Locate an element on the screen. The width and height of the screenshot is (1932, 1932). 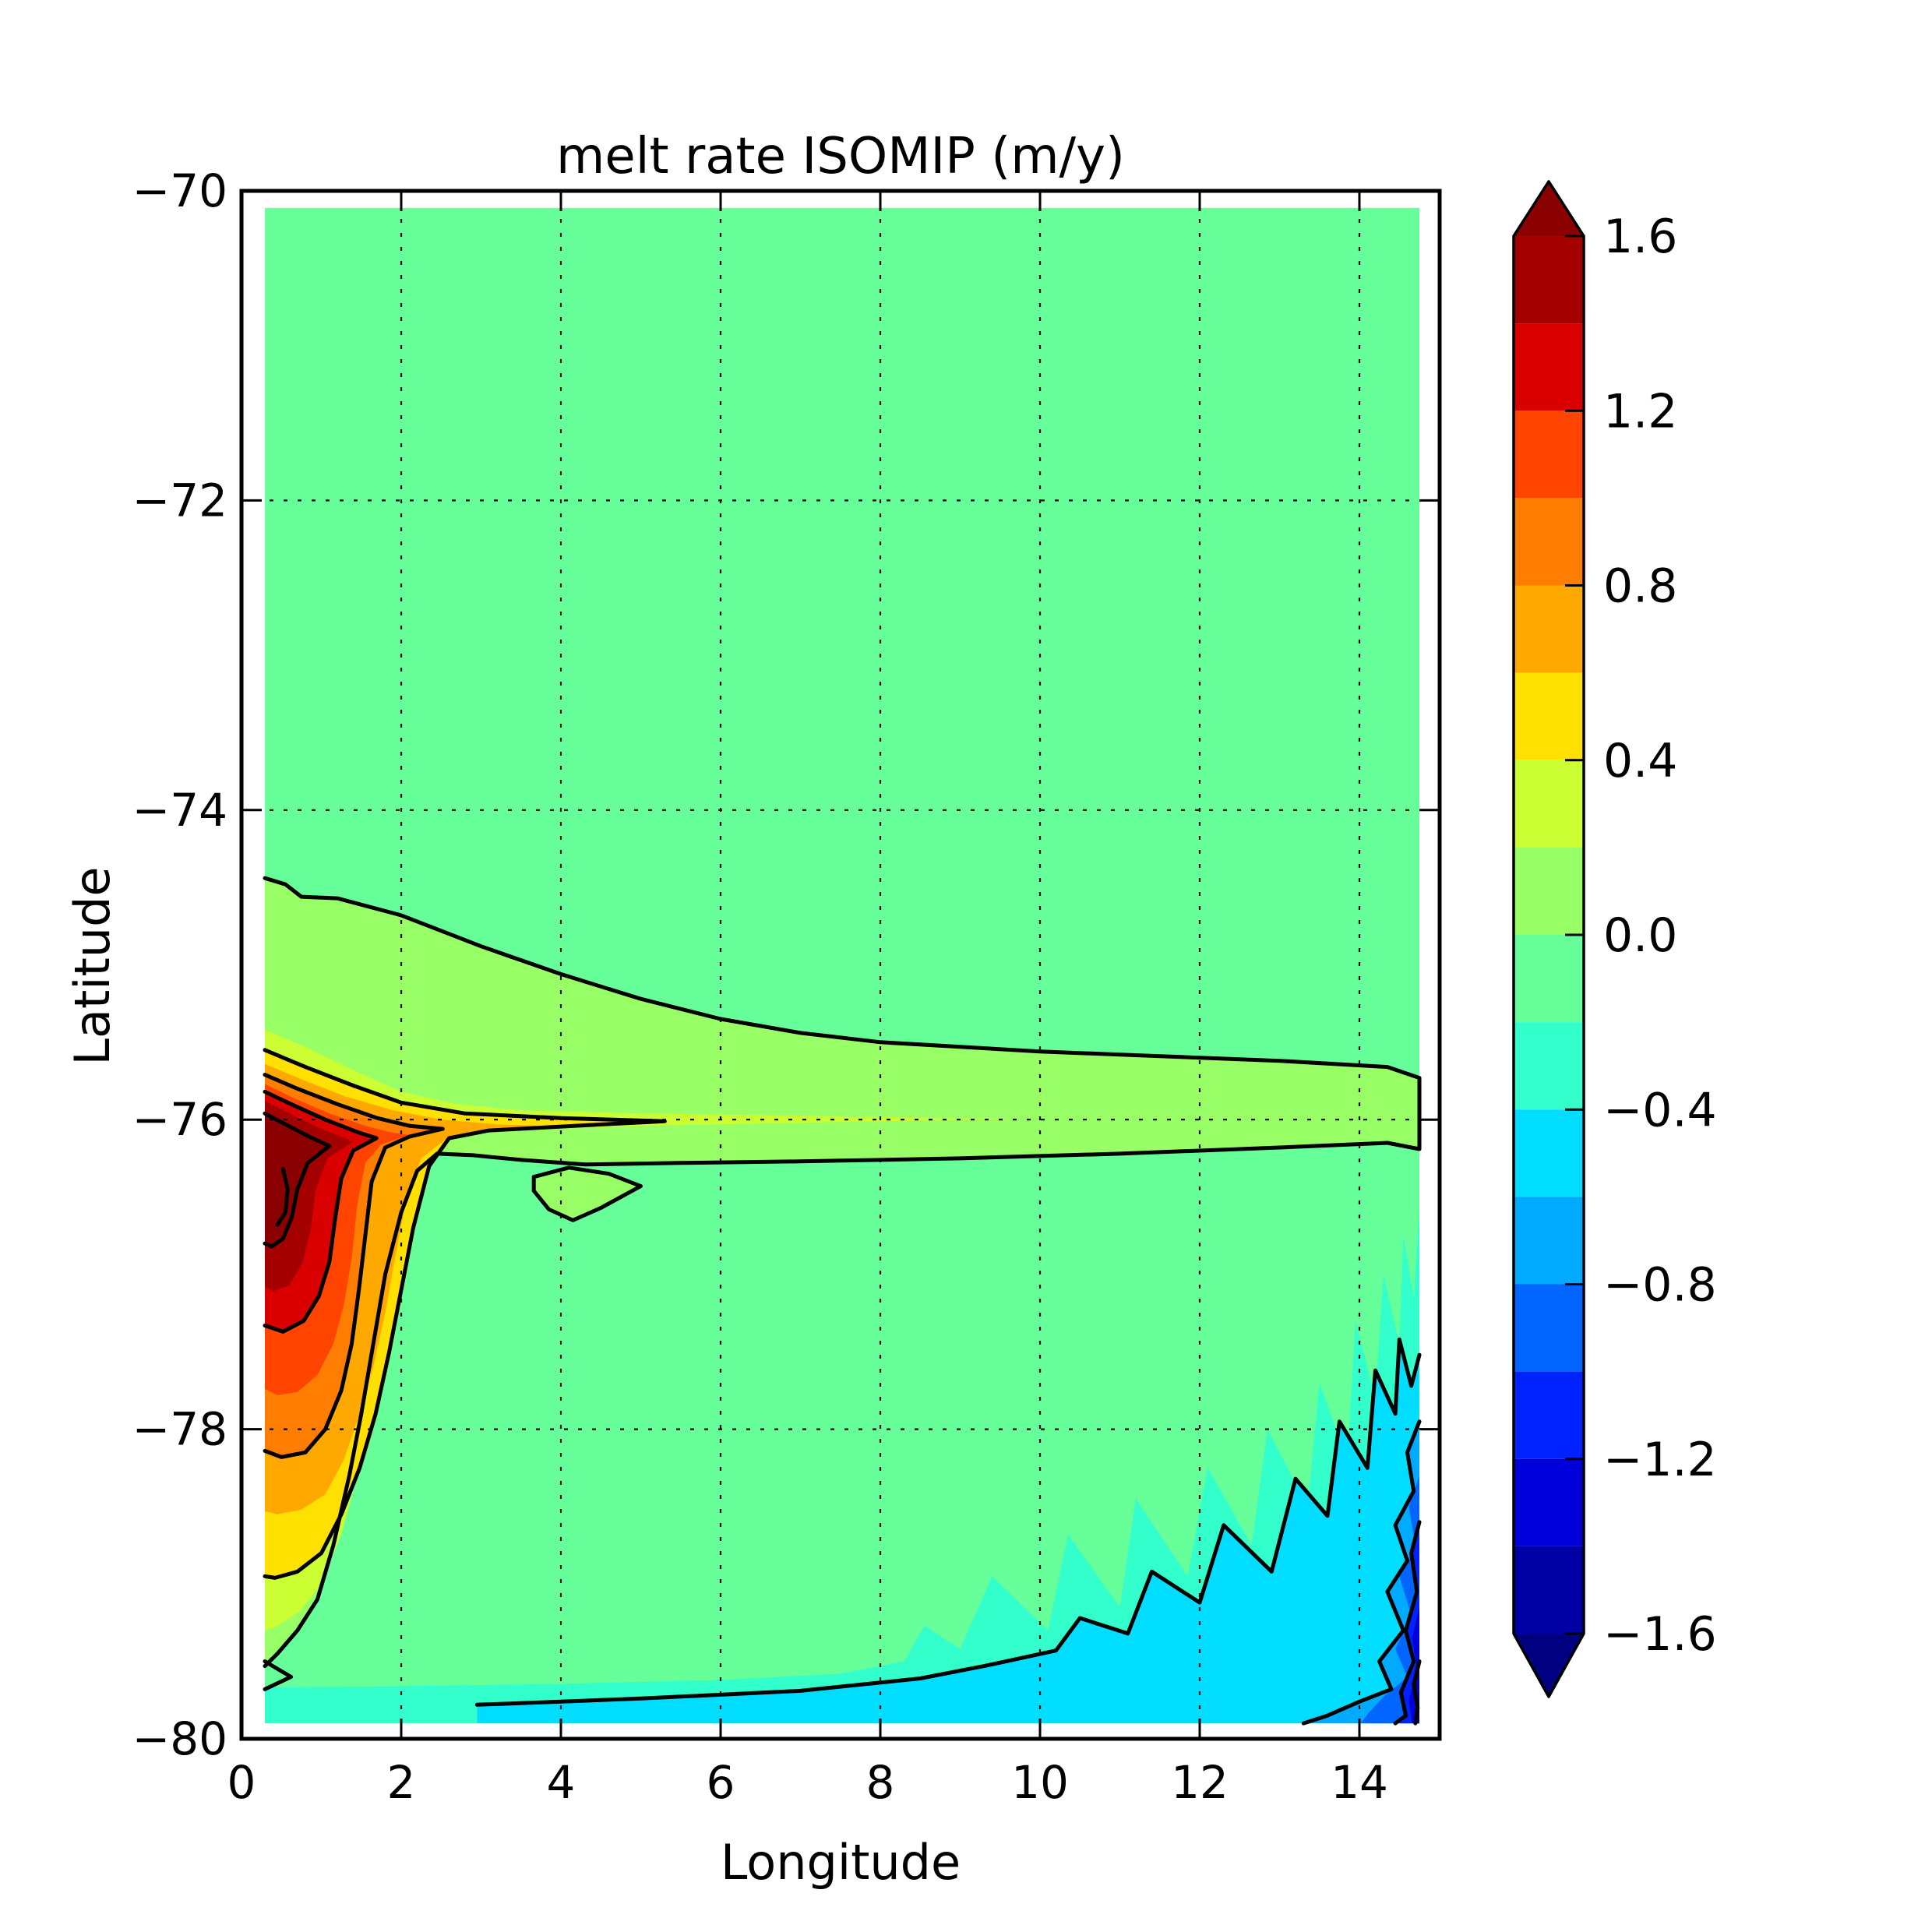
contour-region-band-m12-m10 is located at coordinates (1407, 1623).